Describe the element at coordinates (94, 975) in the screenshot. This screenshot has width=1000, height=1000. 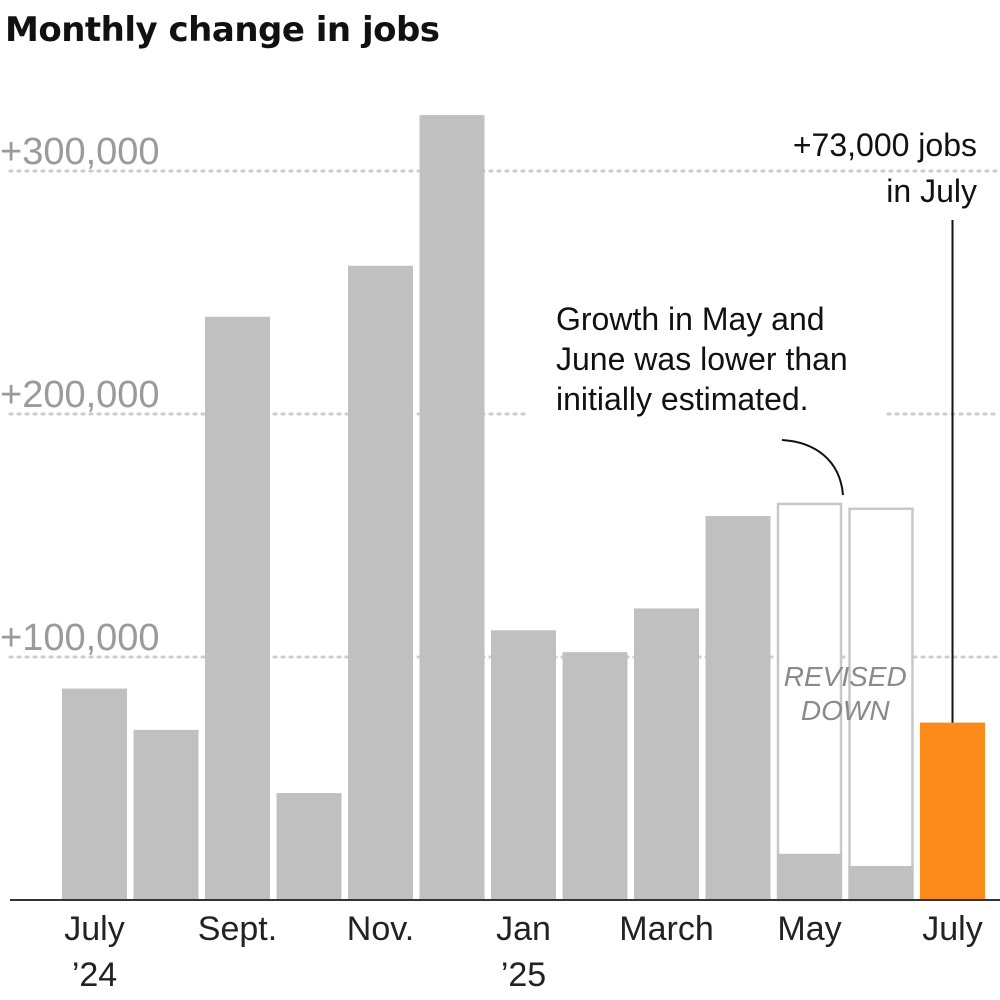
I see `x-tick-label: ’24` at that location.